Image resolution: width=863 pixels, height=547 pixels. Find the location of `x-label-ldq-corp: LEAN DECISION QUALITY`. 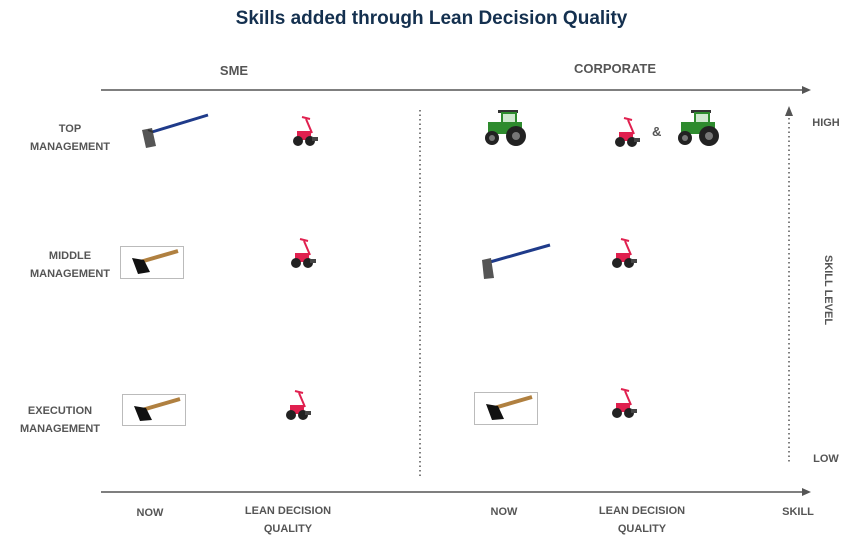

x-label-ldq-corp: LEAN DECISION QUALITY is located at coordinates (642, 520).